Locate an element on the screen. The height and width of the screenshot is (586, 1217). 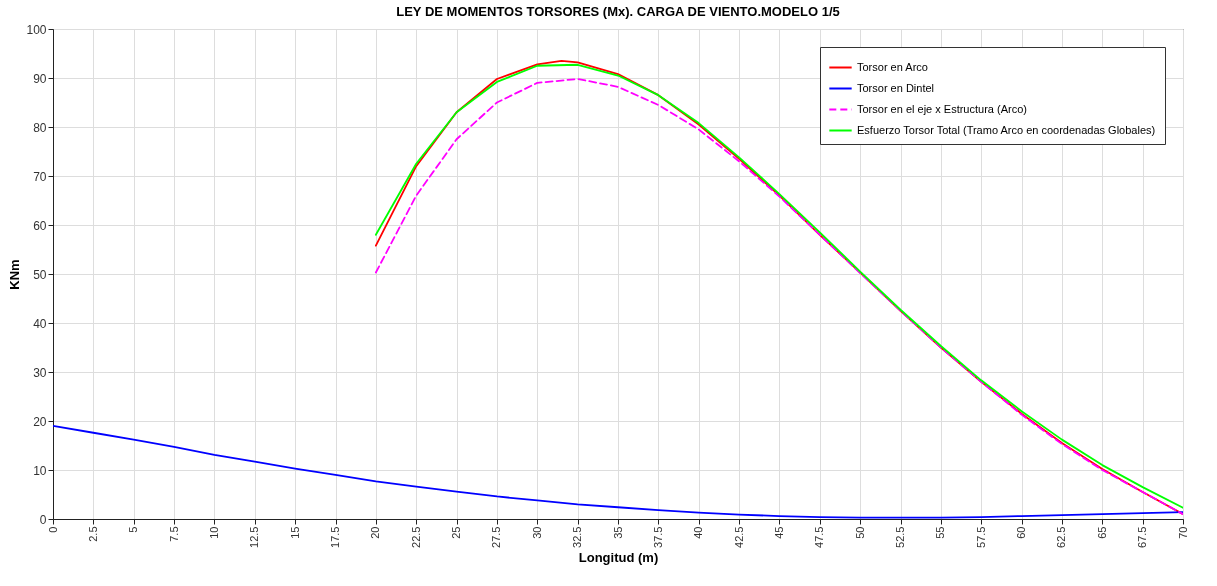
x-tick-label: 57.5 is located at coordinates (980, 537).